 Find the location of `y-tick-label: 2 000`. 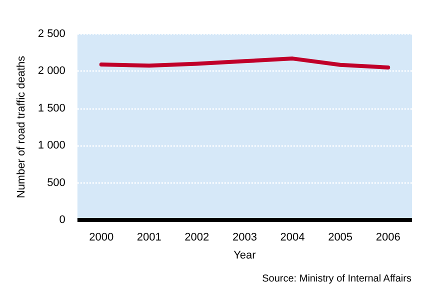

y-tick-label: 2 000 is located at coordinates (52, 71).